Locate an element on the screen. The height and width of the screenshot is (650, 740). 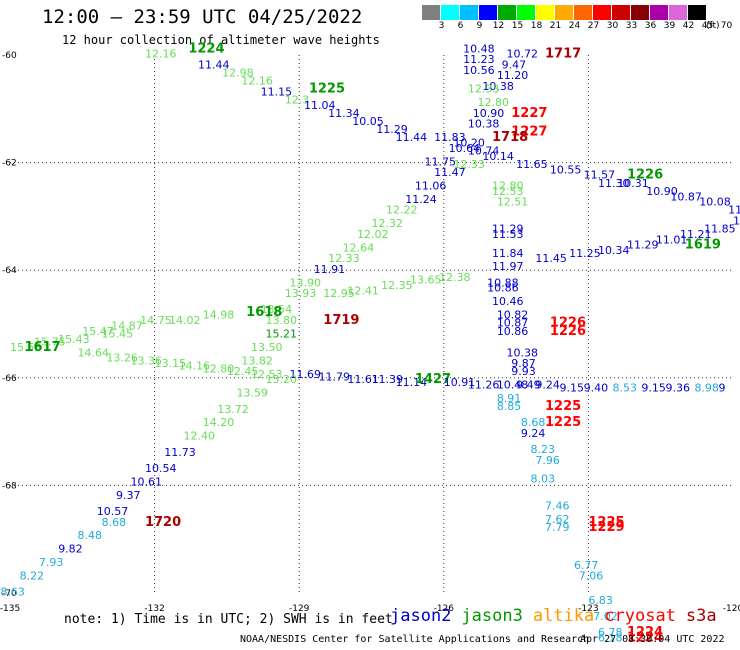
wave-height-label: 13.54 is located at coordinates (277, 309).